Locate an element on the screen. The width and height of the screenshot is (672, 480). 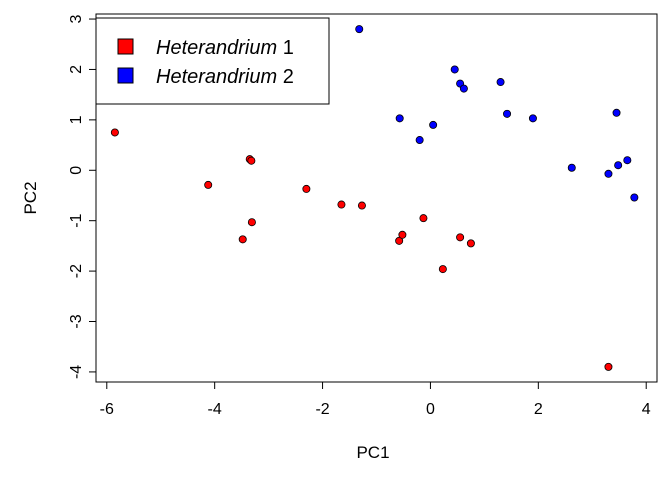
legend-box is located at coordinates (212, 61).